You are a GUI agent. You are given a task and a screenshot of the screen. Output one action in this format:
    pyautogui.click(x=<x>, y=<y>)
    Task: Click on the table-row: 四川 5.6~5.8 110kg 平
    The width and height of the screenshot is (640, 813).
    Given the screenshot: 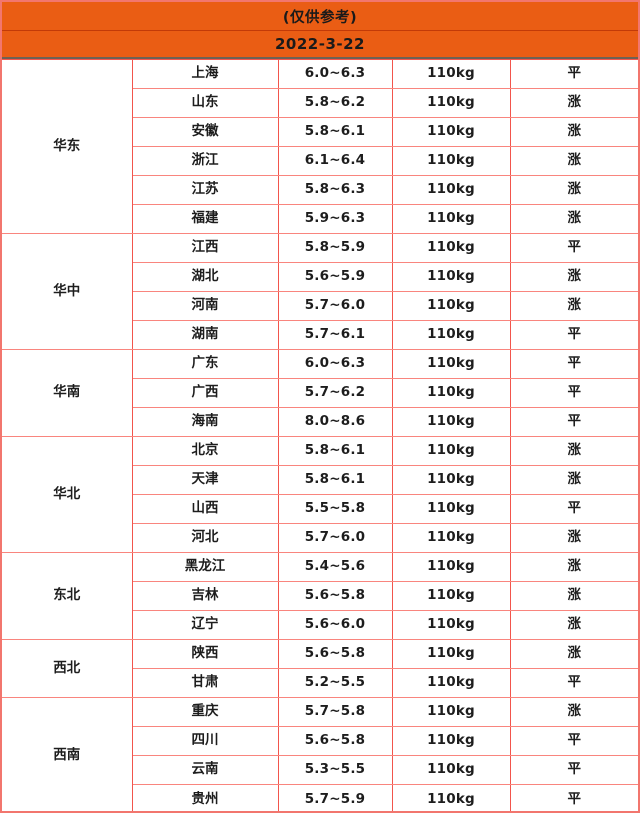 What is the action you would take?
    pyautogui.click(x=320, y=741)
    